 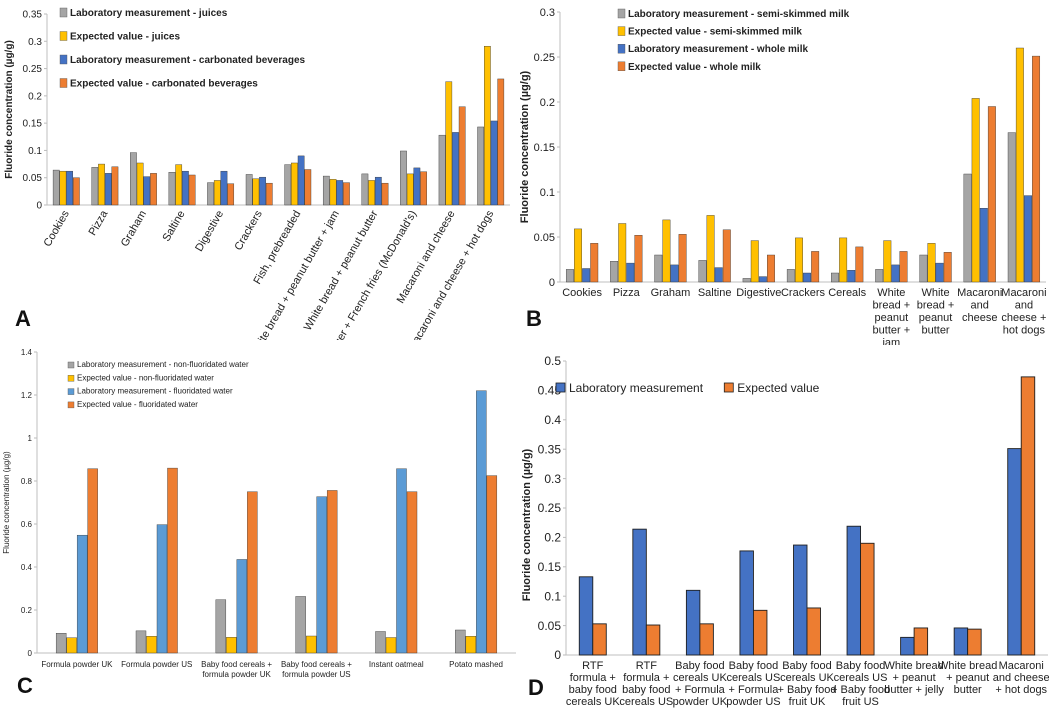 I want to click on b-x-tick-label: Digestive, so click(x=758, y=293).